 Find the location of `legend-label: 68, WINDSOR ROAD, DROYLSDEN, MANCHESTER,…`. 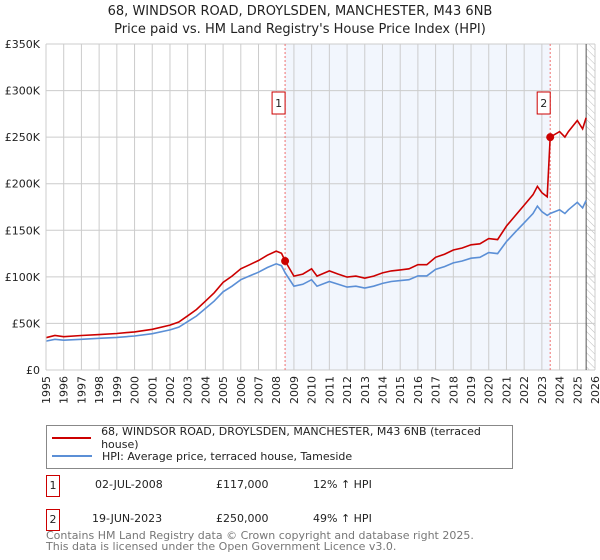

legend-label: 68, WINDSOR ROAD, DROYLSDEN, MANCHESTER,… is located at coordinates (291, 438).